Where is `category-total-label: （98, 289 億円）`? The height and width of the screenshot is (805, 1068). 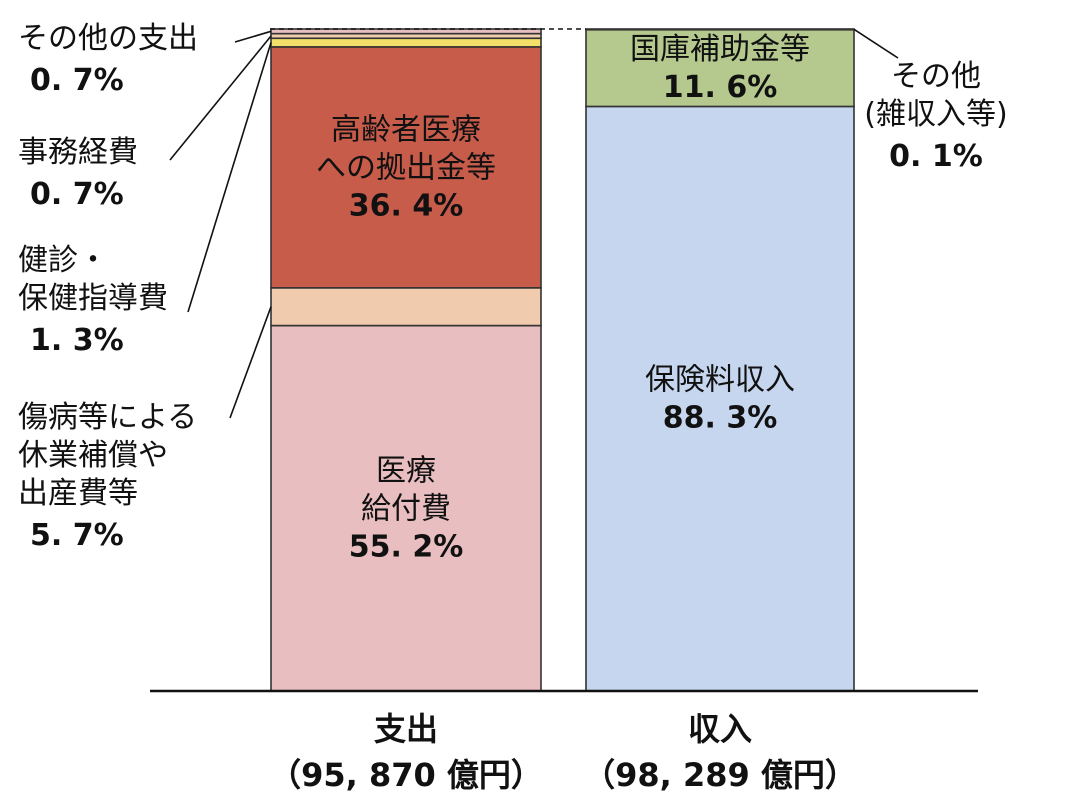
category-total-label: （98, 289 億円） is located at coordinates (720, 775).